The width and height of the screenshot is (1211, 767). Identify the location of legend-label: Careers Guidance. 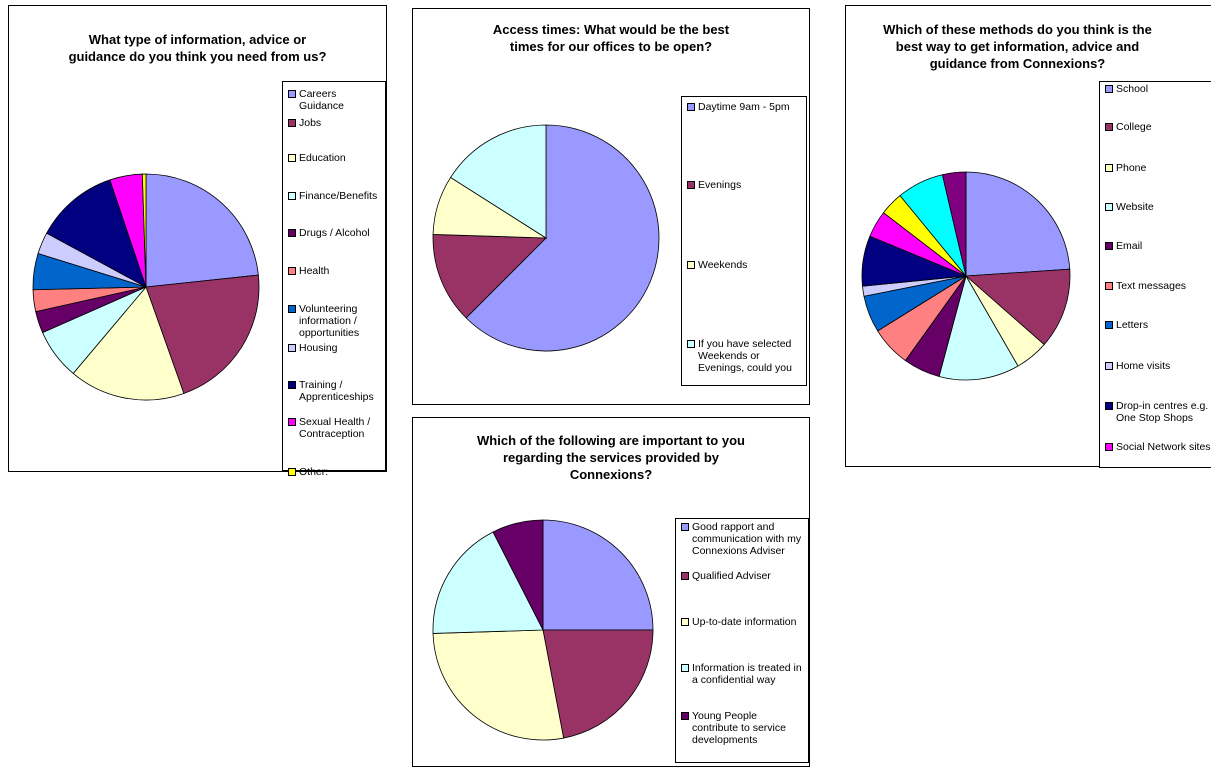
(321, 100).